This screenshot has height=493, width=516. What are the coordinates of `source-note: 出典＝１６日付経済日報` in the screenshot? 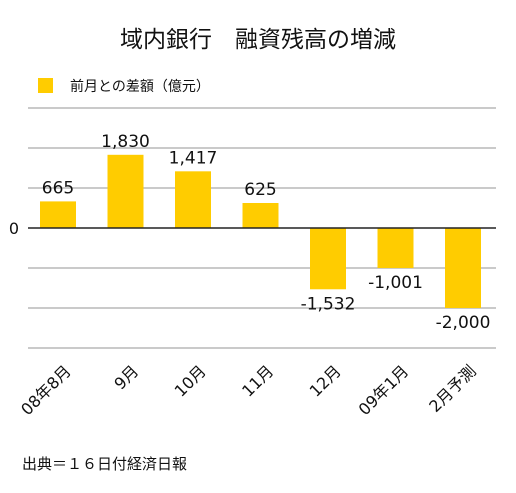 It's located at (104, 464).